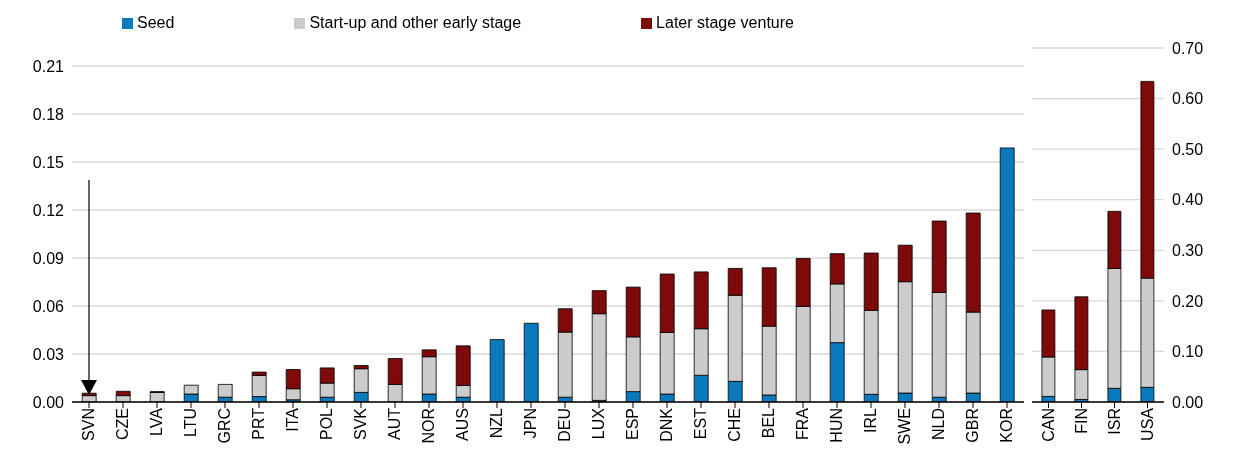 The width and height of the screenshot is (1239, 453). What do you see at coordinates (1048, 425) in the screenshot?
I see `x-tick-label: CAN` at bounding box center [1048, 425].